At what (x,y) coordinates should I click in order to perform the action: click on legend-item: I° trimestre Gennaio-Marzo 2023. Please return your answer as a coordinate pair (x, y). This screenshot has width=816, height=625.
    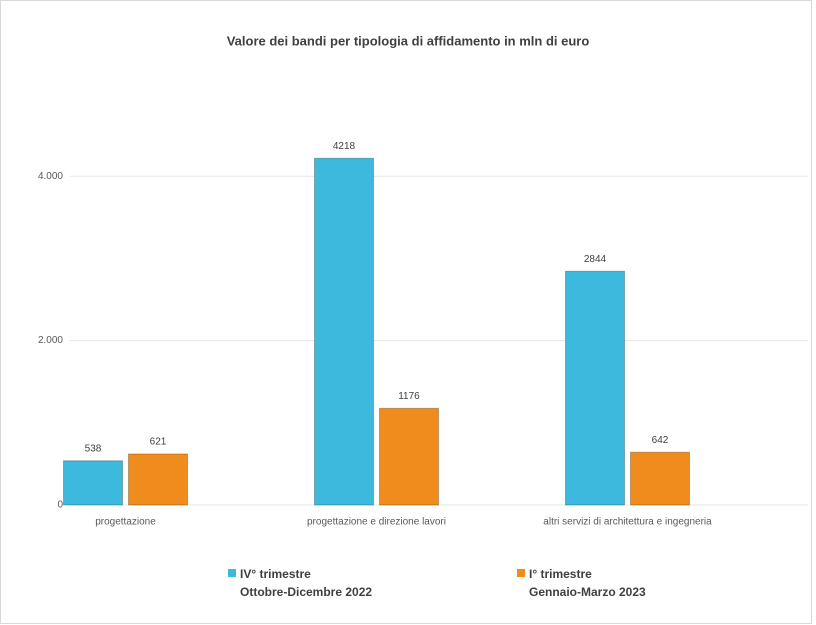
    Looking at the image, I should click on (581, 583).